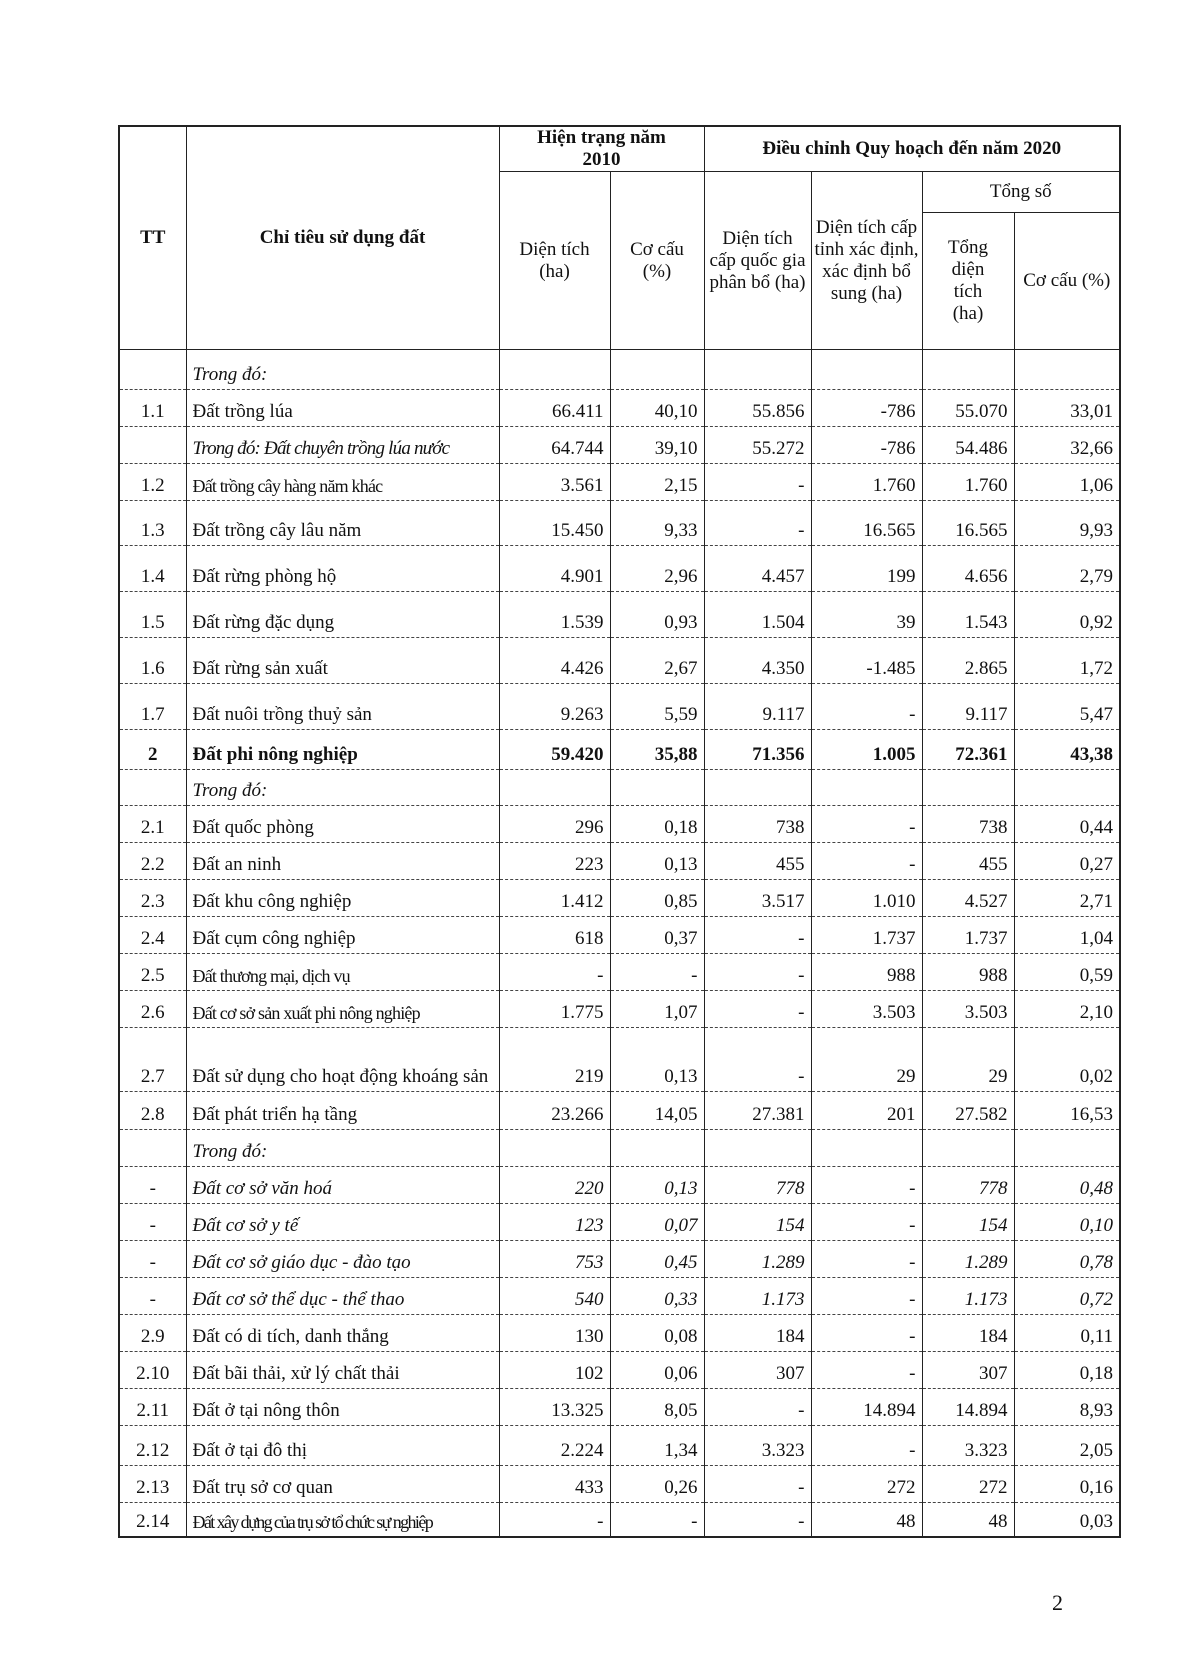 This screenshot has width=1194, height=1676. I want to click on row-value: 0,10, so click(1067, 1222).